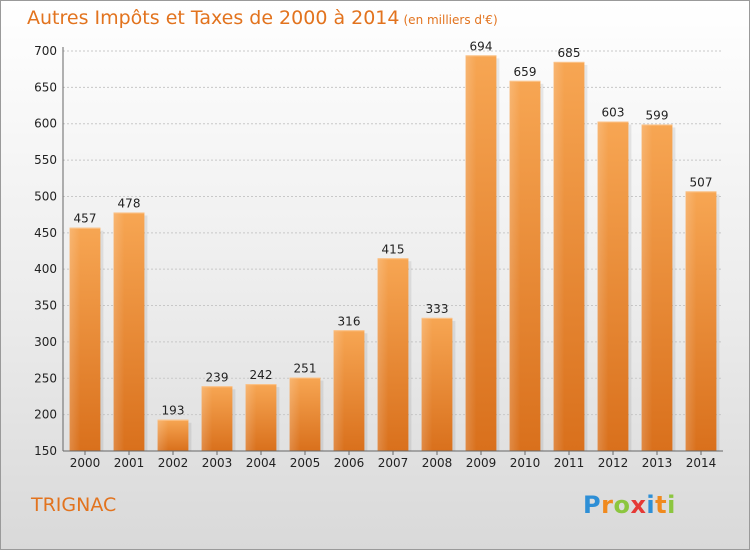 This screenshot has width=750, height=550. Describe the element at coordinates (129, 463) in the screenshot. I see `x-tick-label: 2001` at that location.